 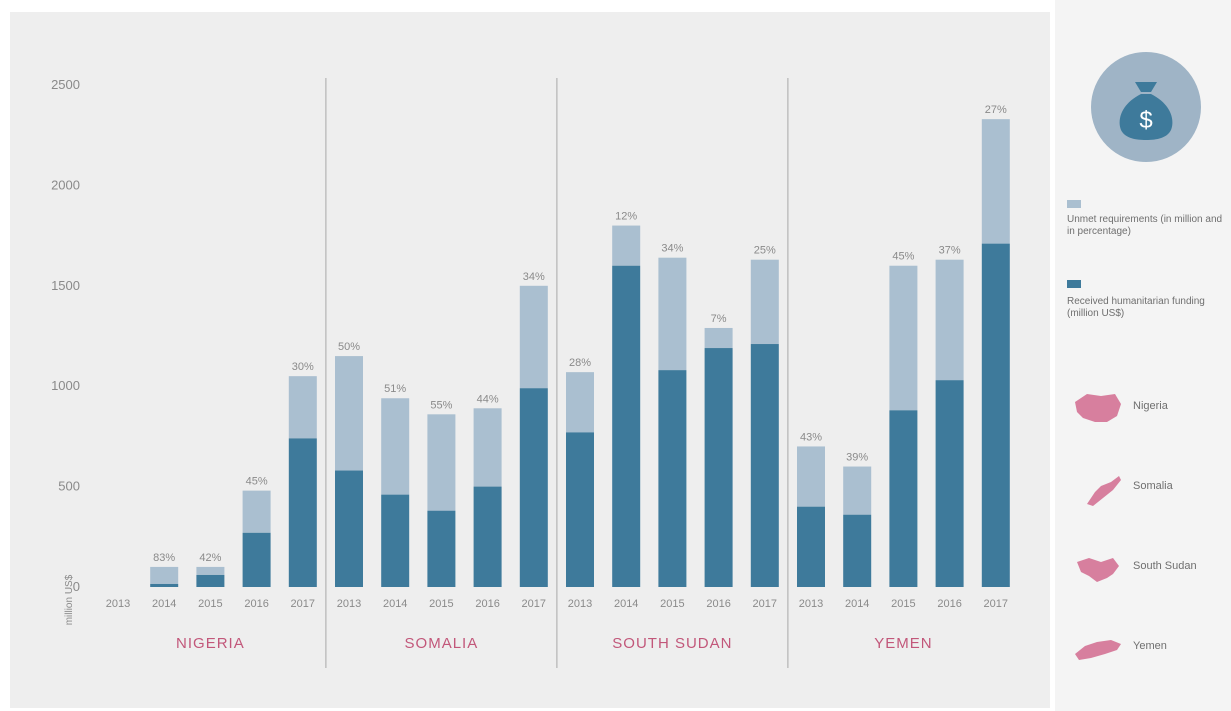 I want to click on y-tick-label: 1000, so click(x=65, y=385).